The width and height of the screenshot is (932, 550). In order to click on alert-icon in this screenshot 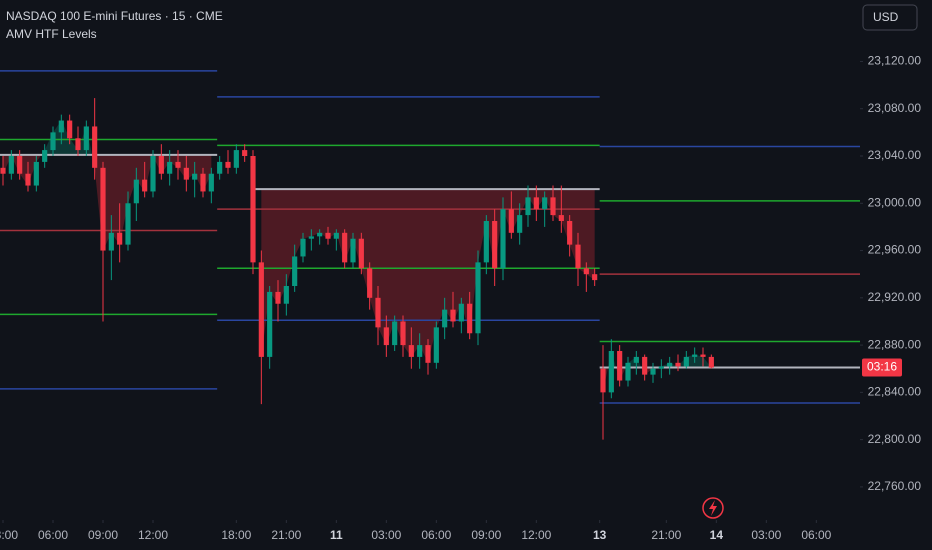, I will do `click(713, 508)`.